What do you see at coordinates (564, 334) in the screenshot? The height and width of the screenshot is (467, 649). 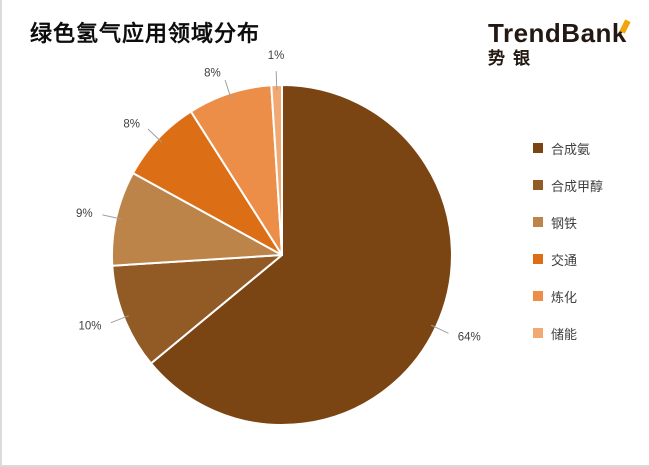 I see `legend-label: 储能` at bounding box center [564, 334].